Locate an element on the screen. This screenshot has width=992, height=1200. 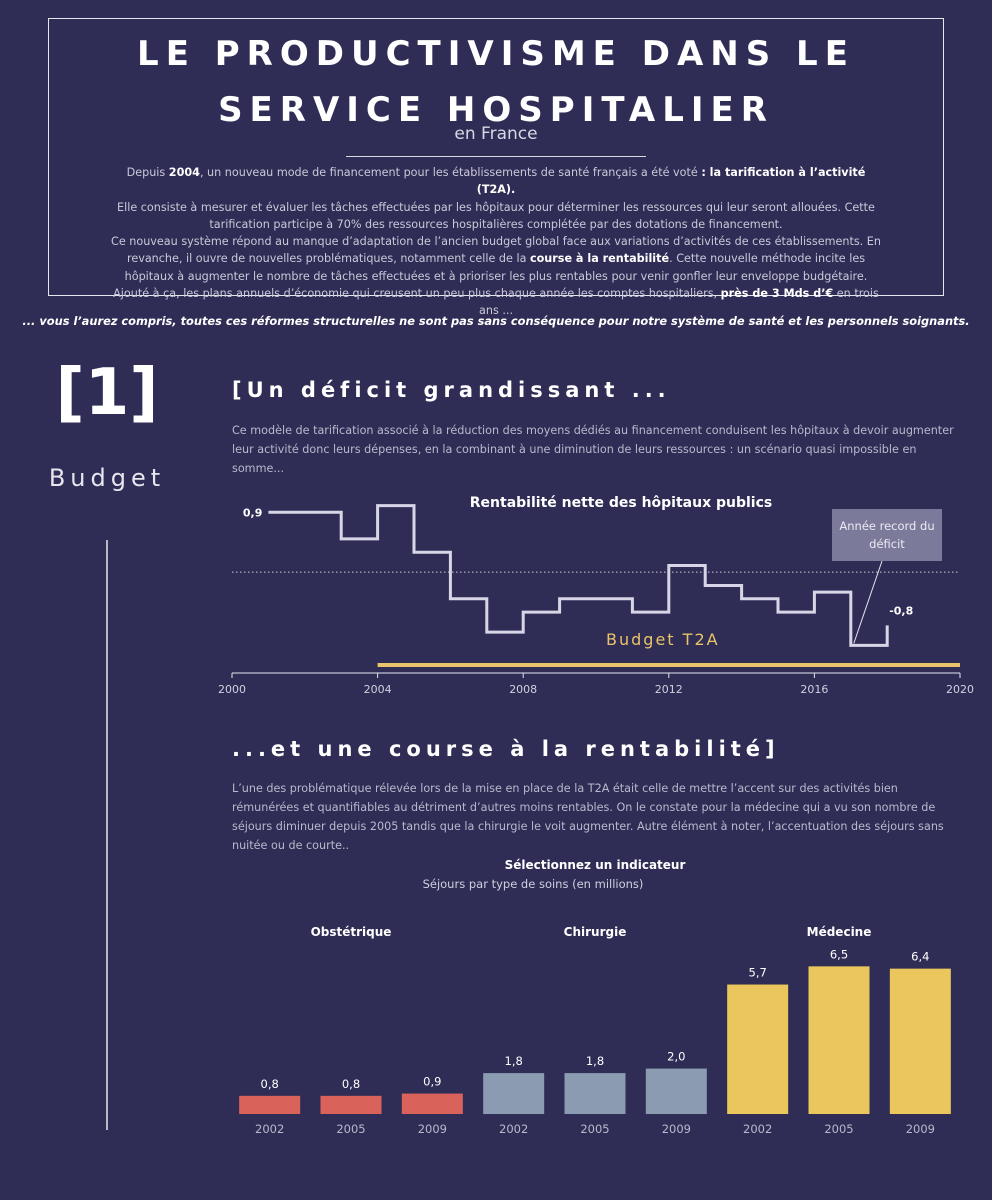
group-label: Chirurgie is located at coordinates (595, 932).